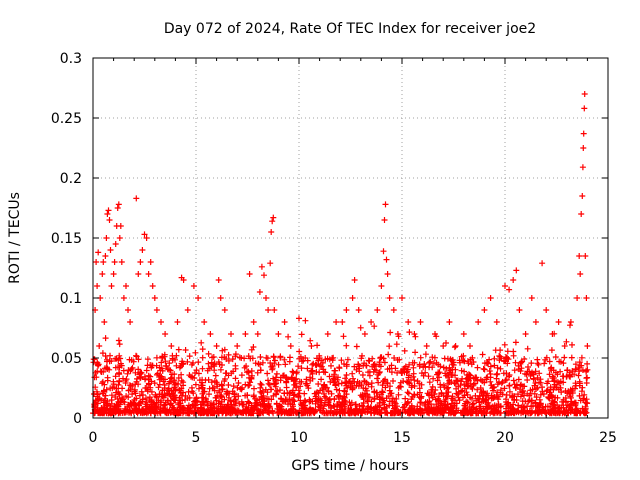 This screenshot has height=480, width=640. I want to click on y-tick-label: 0.2, so click(71, 179).